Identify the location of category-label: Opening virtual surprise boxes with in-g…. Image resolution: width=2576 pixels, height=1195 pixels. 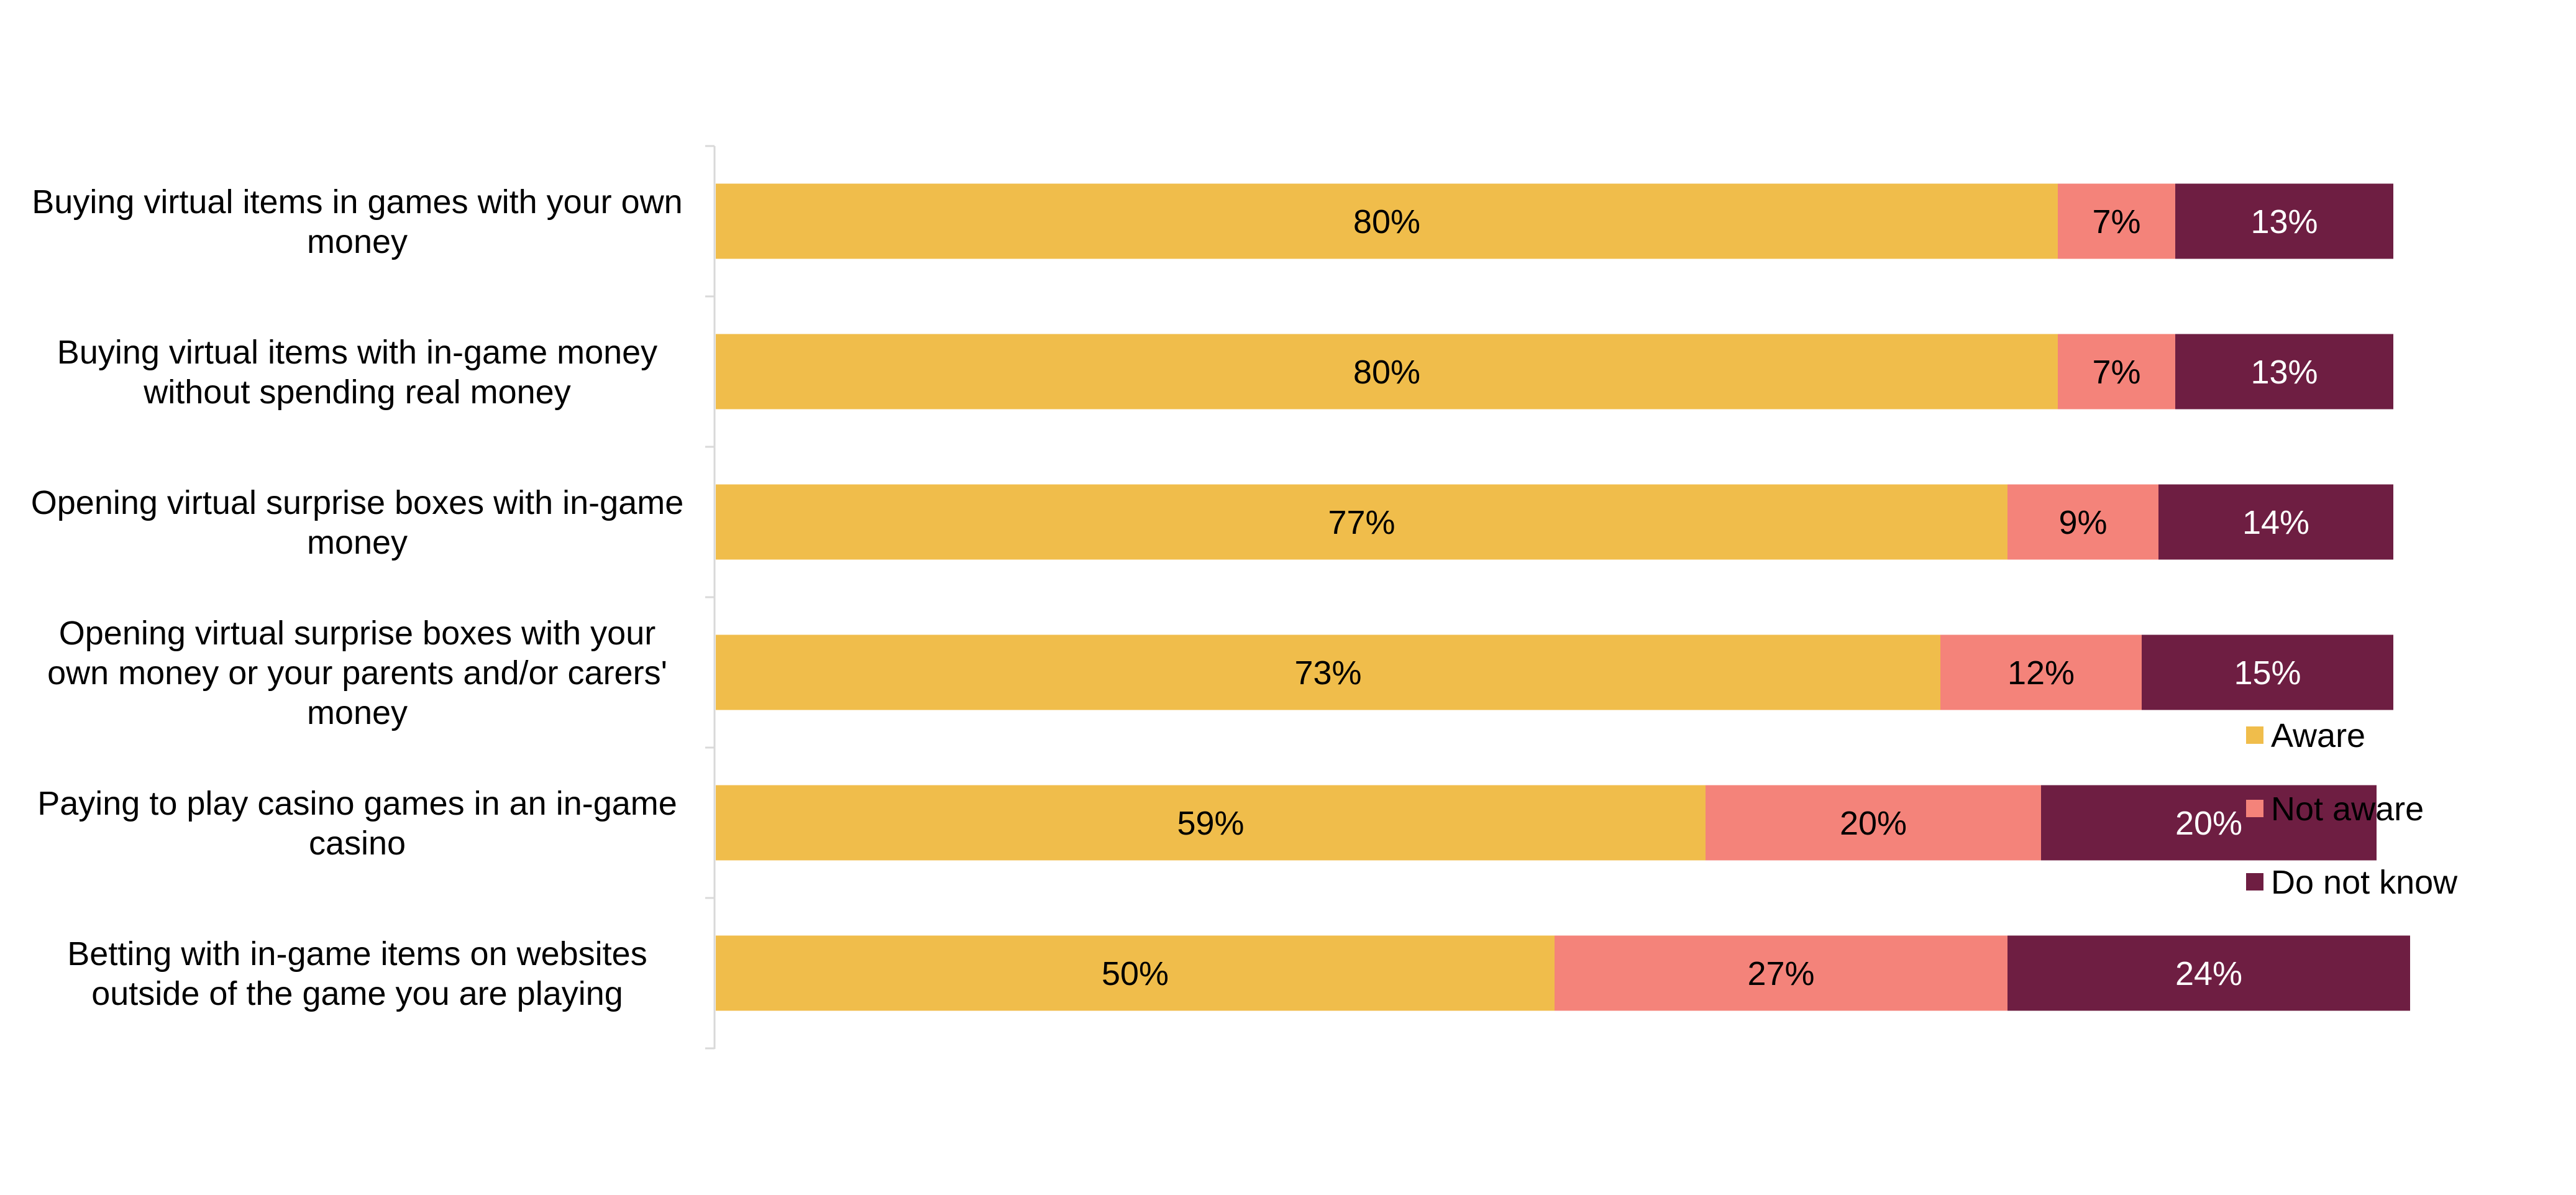
(357, 522).